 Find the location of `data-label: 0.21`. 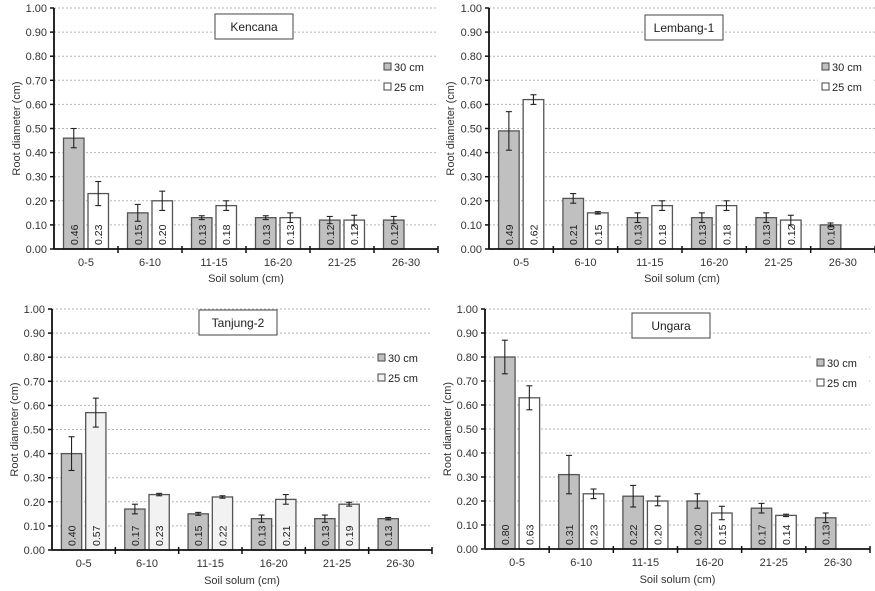

data-label: 0.21 is located at coordinates (287, 535).